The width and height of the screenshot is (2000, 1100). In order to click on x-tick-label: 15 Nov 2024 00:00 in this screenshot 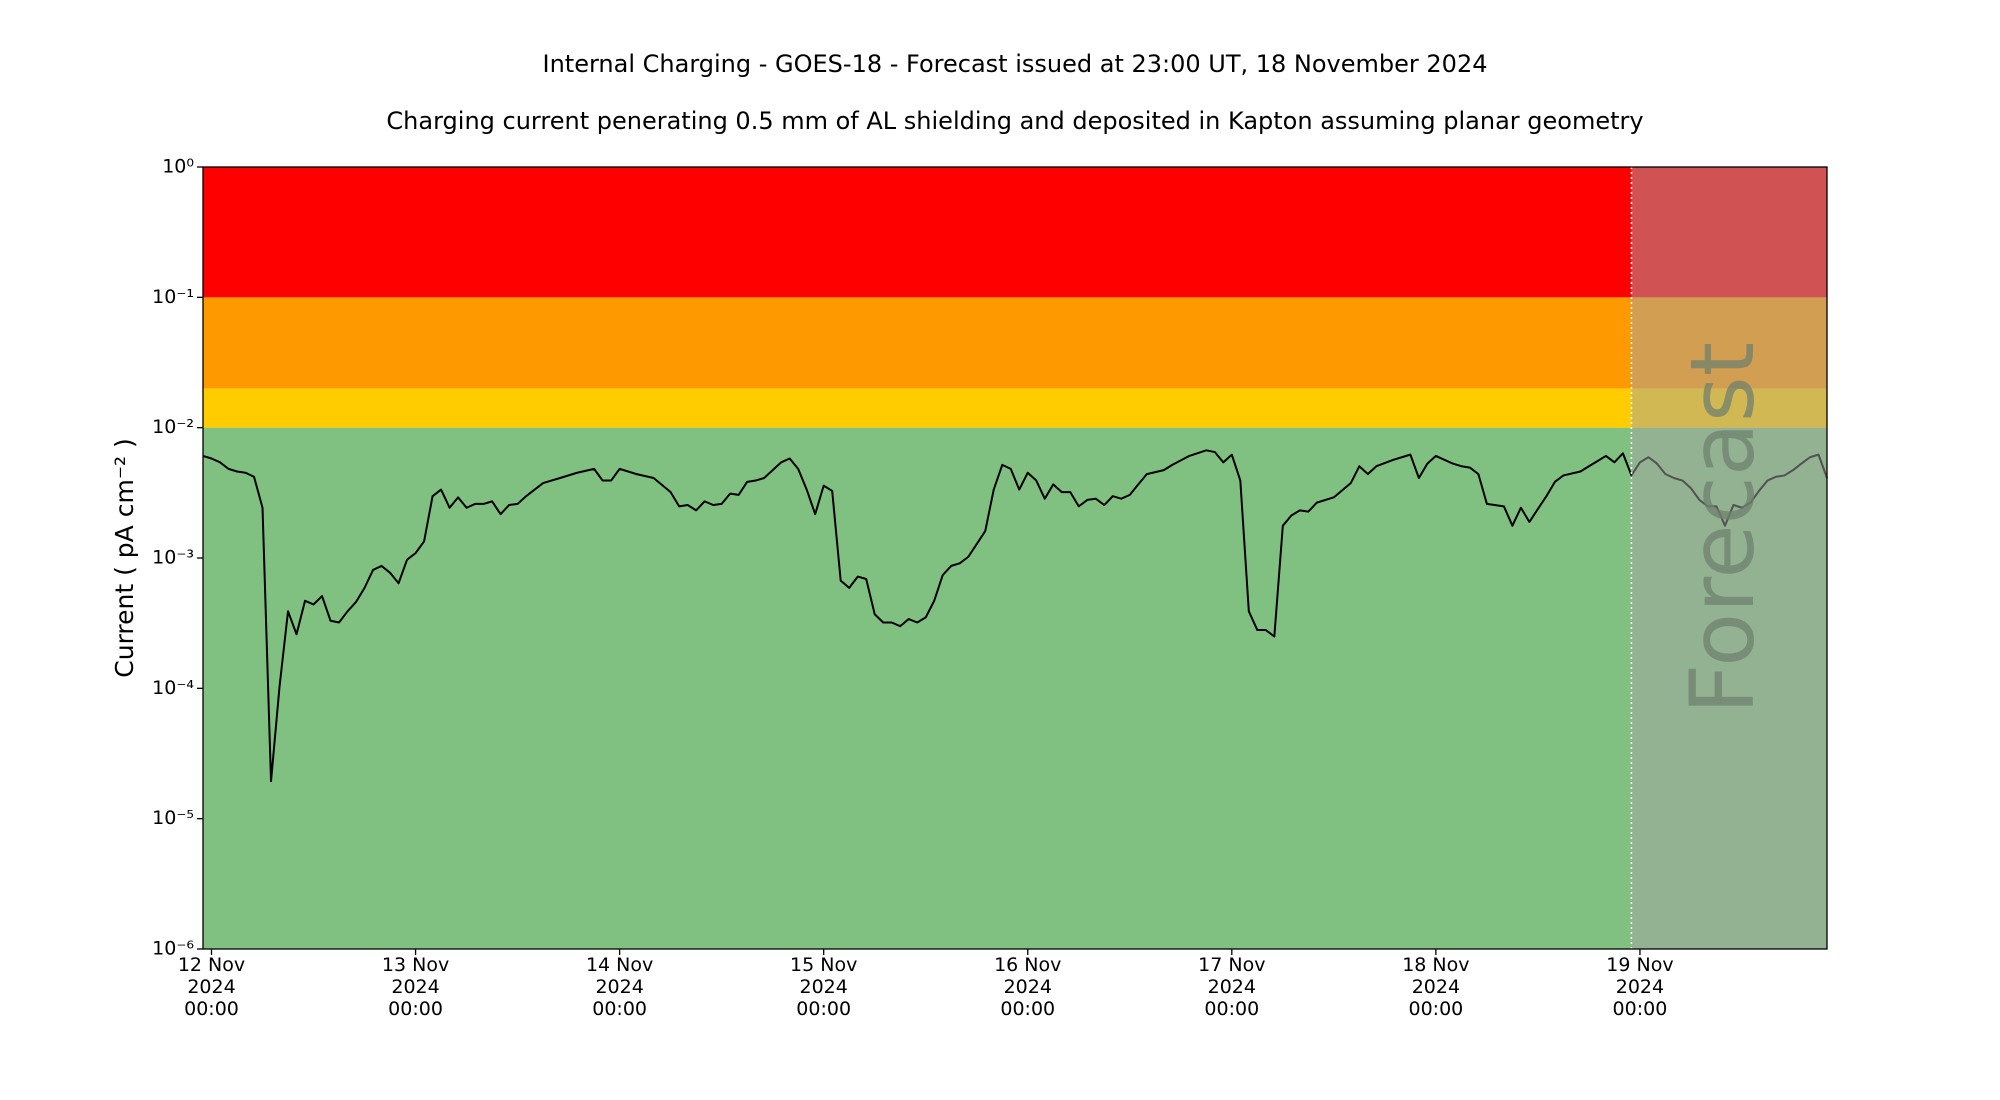, I will do `click(824, 987)`.